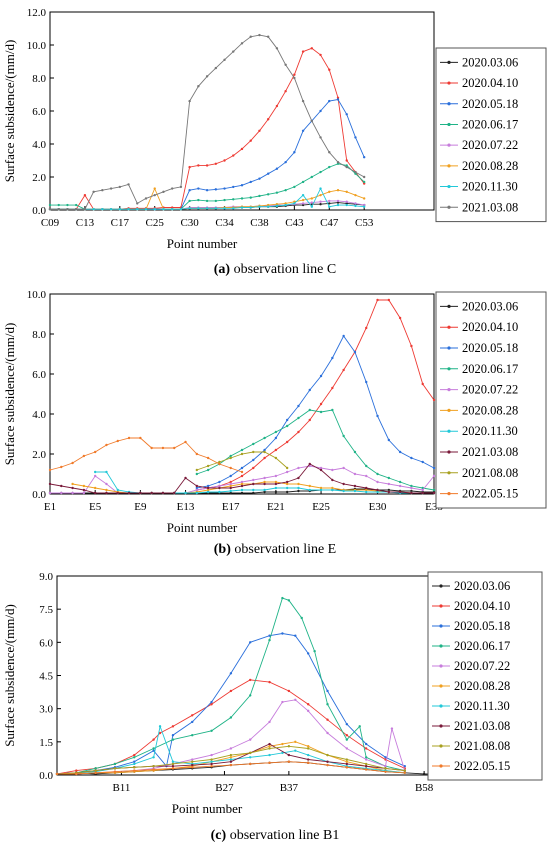 This screenshot has height=852, width=550. Describe the element at coordinates (490, 348) in the screenshot. I see `legend-label: 2020.05.18` at that location.